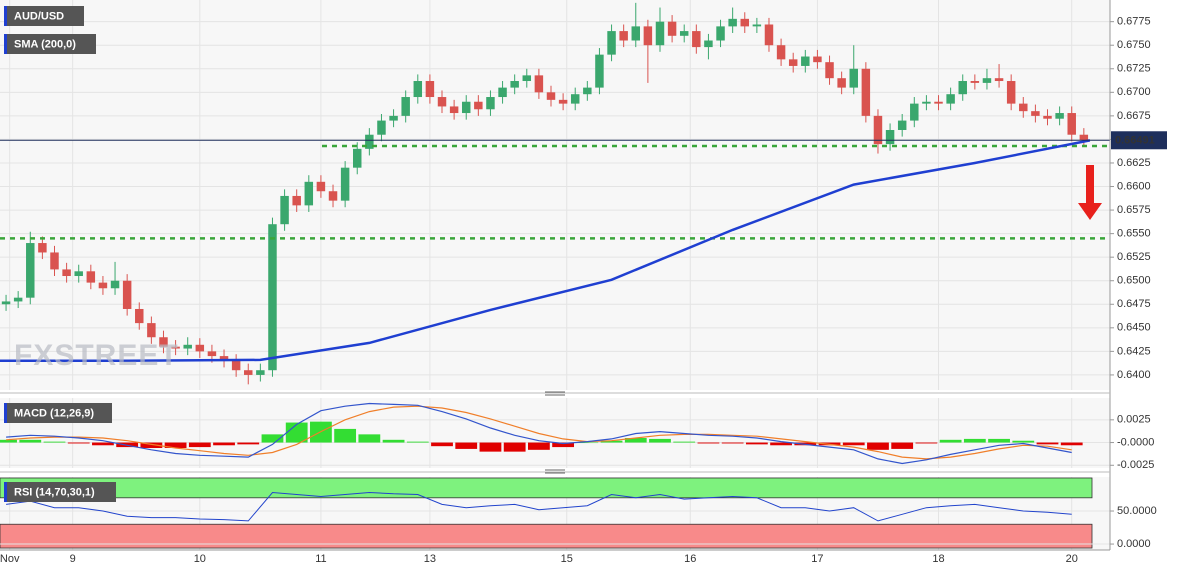 This screenshot has width=1182, height=571. I want to click on legend-label: RSI (14,70,30,1), so click(54, 492).